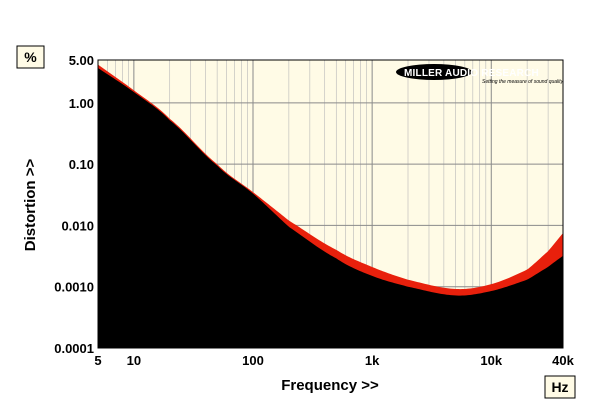  I want to click on y-tick-label: 0.0001, so click(74, 348).